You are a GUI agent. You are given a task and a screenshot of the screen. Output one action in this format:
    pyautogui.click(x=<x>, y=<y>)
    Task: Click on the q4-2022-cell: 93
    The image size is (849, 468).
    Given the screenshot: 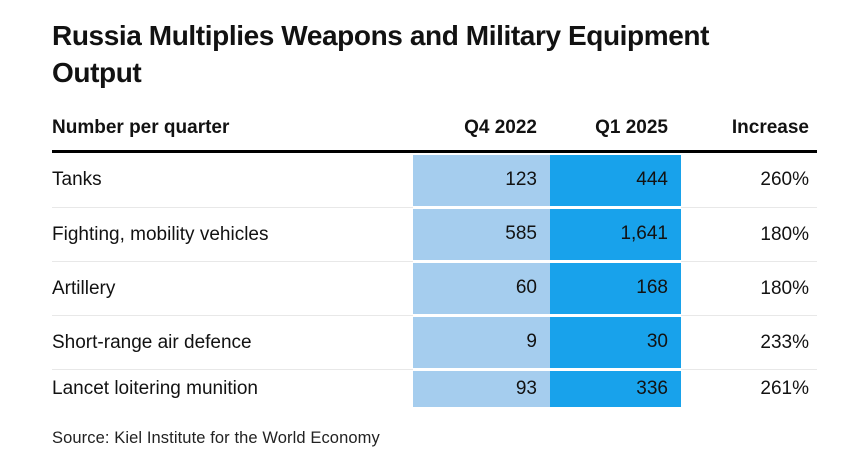 What is the action you would take?
    pyautogui.click(x=481, y=388)
    